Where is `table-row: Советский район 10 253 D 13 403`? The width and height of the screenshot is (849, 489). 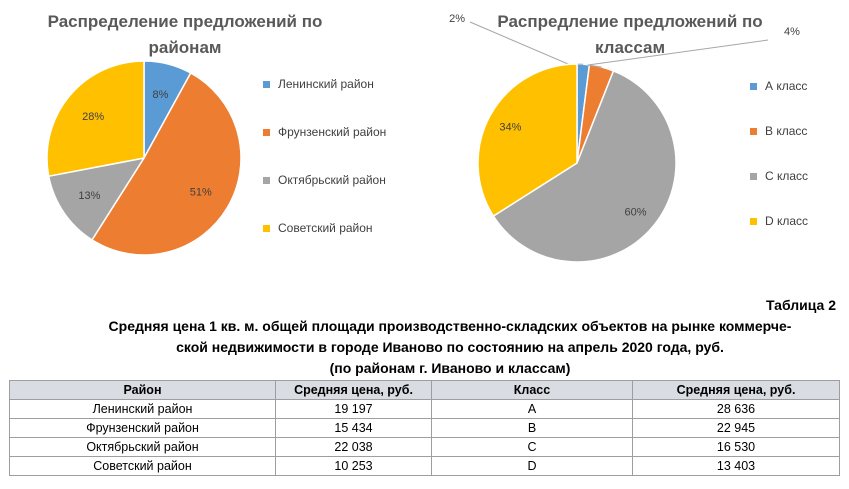
table-row: Советский район 10 253 D 13 403 is located at coordinates (424, 466).